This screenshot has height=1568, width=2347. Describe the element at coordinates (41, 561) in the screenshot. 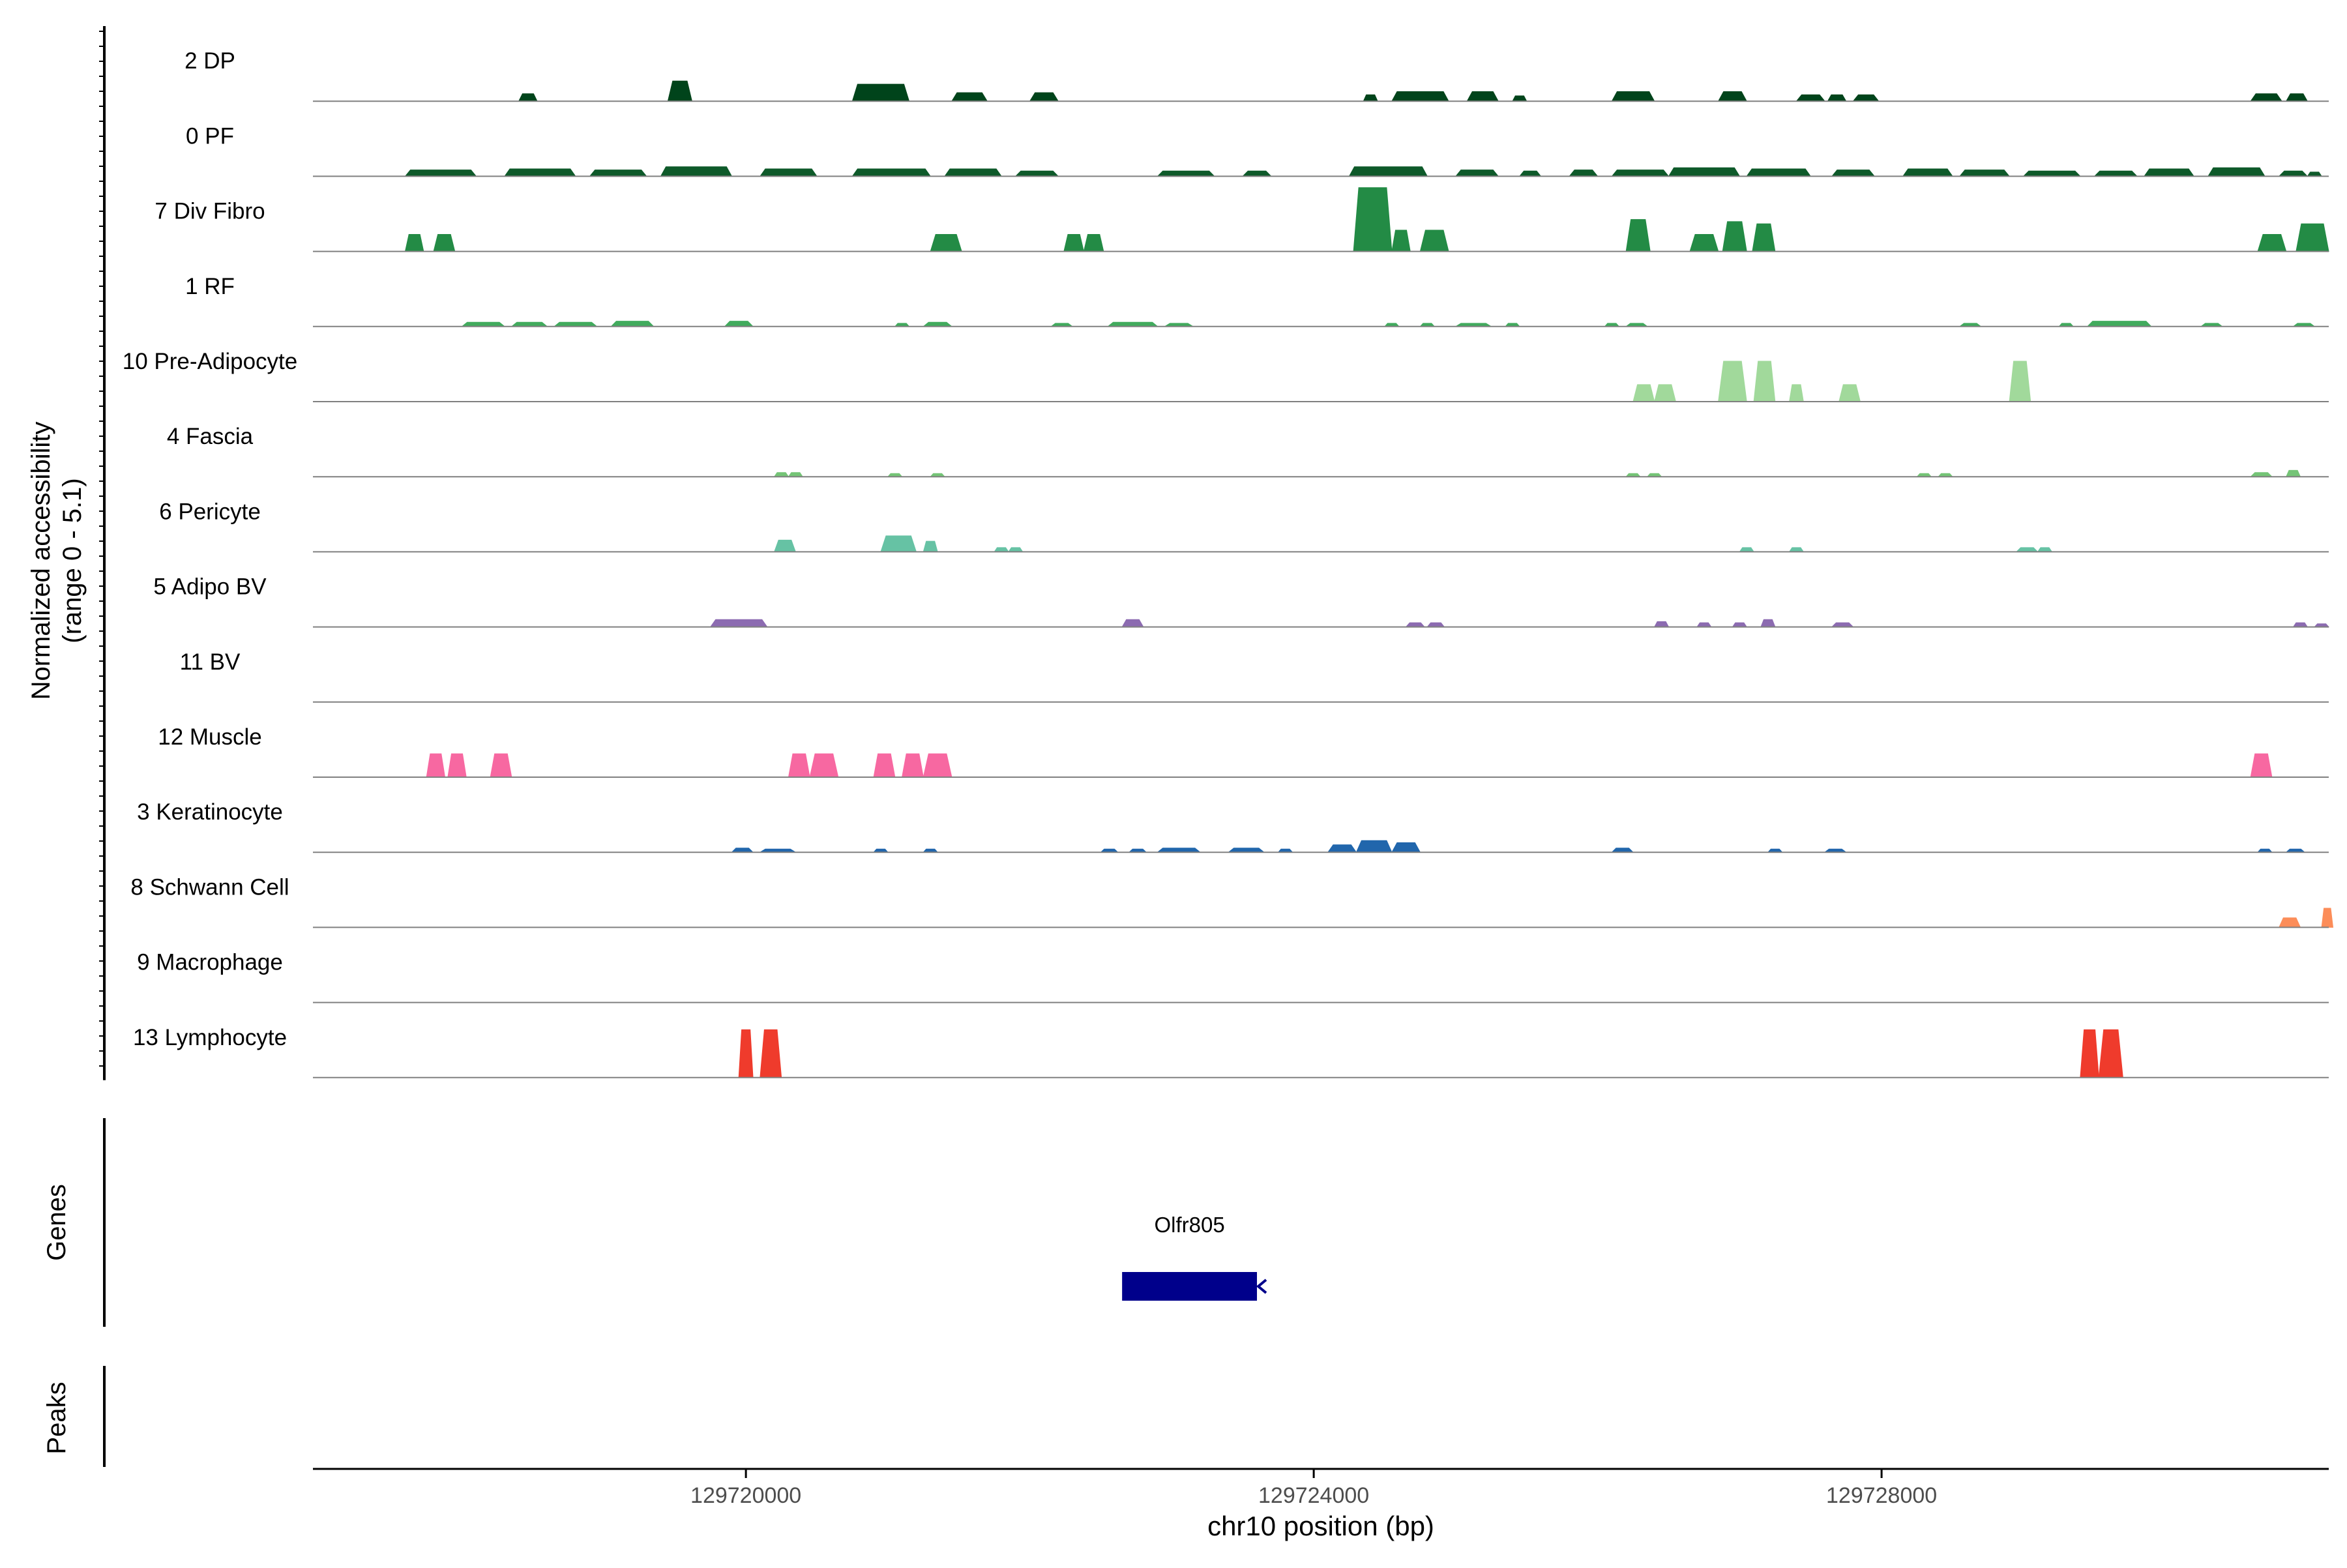

I see `accessibility-axis-label: Normalized accessibility` at that location.